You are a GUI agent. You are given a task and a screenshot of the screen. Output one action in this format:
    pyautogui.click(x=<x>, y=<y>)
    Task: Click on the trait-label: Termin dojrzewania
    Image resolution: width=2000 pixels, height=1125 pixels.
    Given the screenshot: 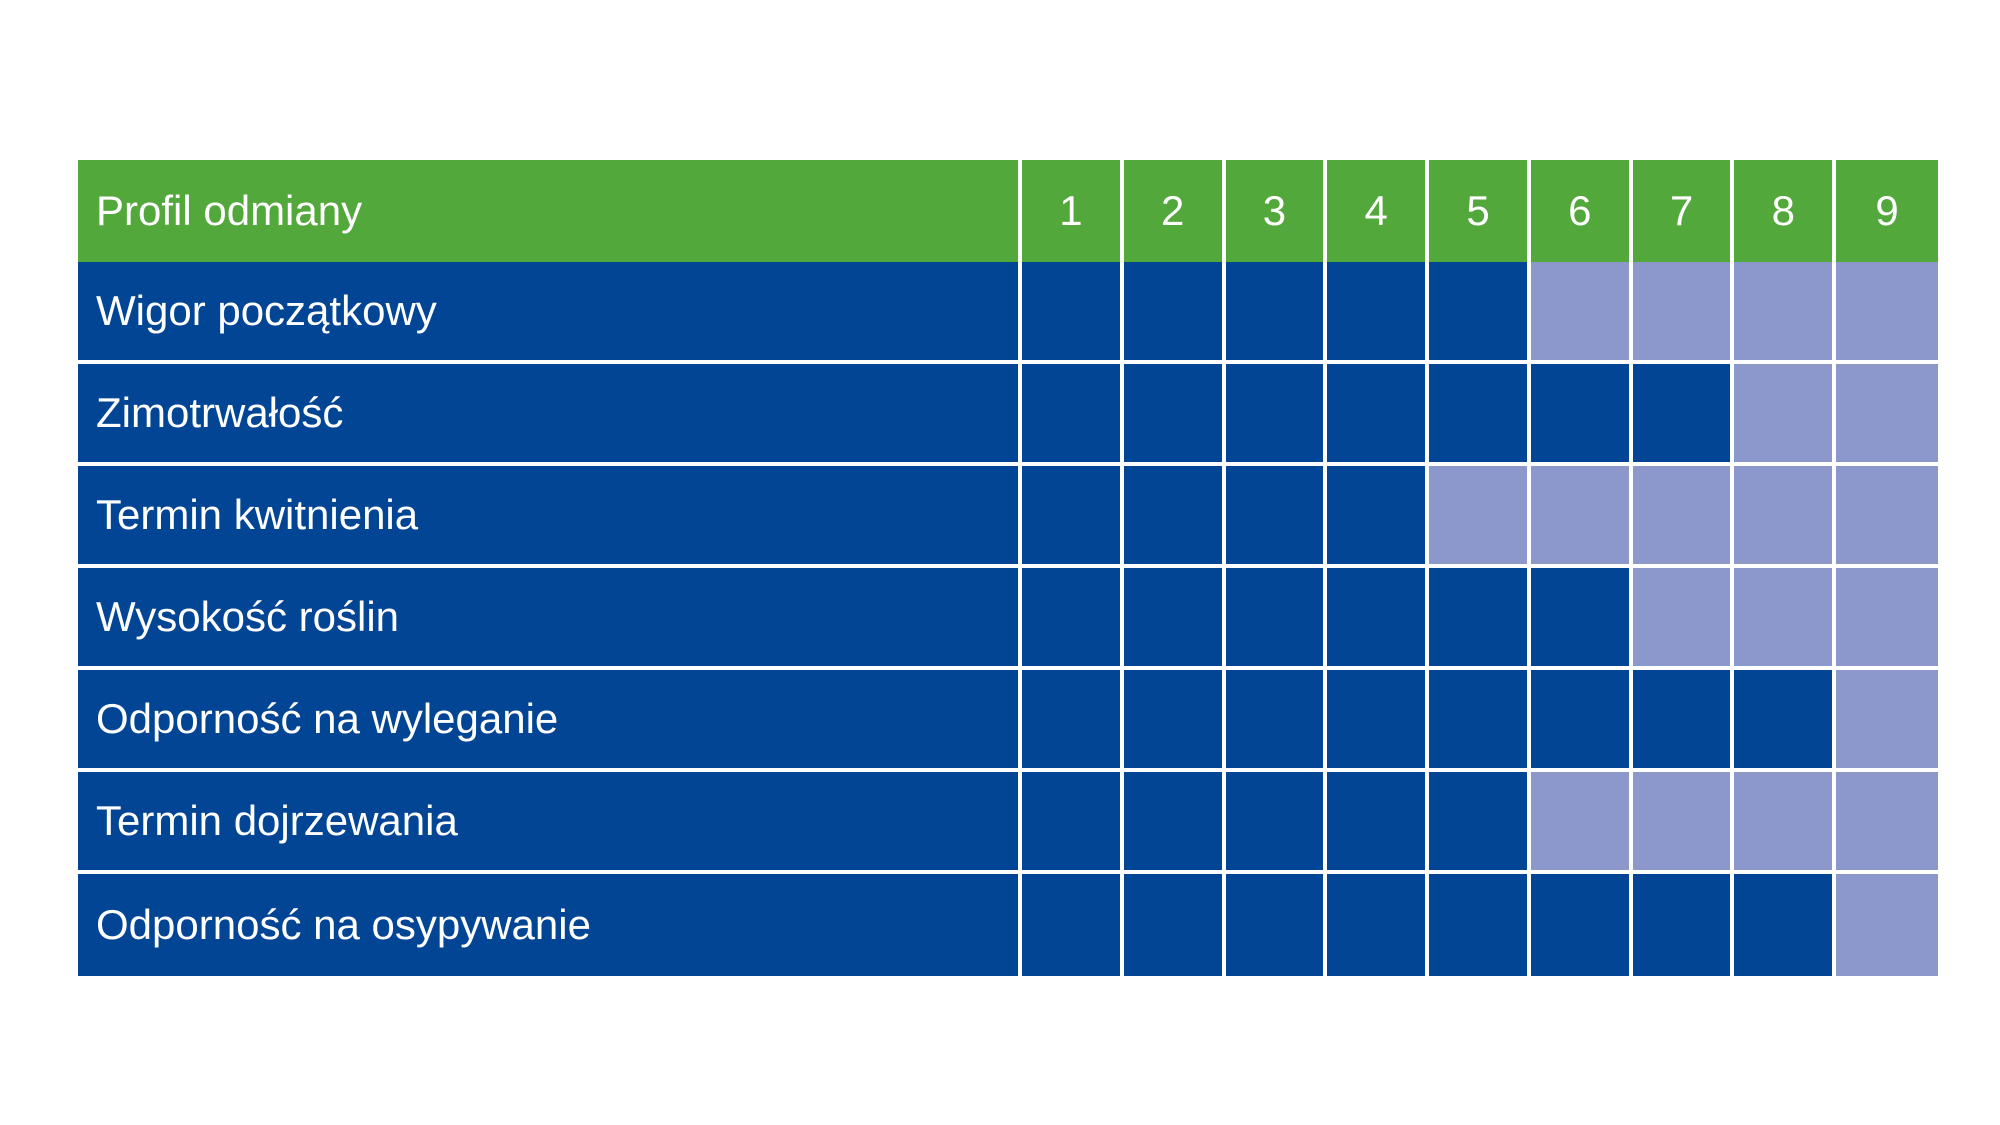 What is the action you would take?
    pyautogui.click(x=550, y=823)
    